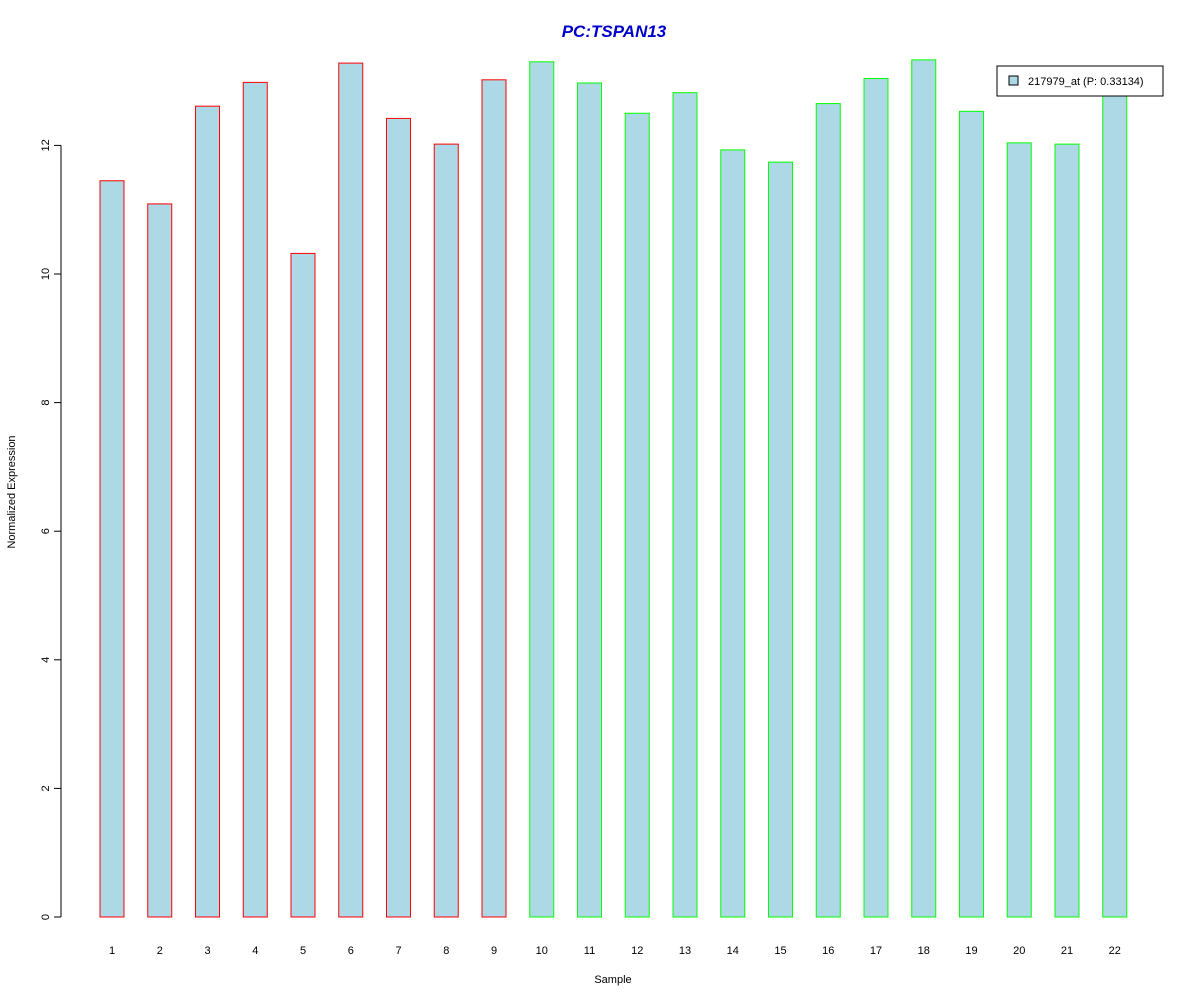 Image resolution: width=1200 pixels, height=1000 pixels. Describe the element at coordinates (12, 491) in the screenshot. I see `y-axis-label: Normalized Expression` at that location.